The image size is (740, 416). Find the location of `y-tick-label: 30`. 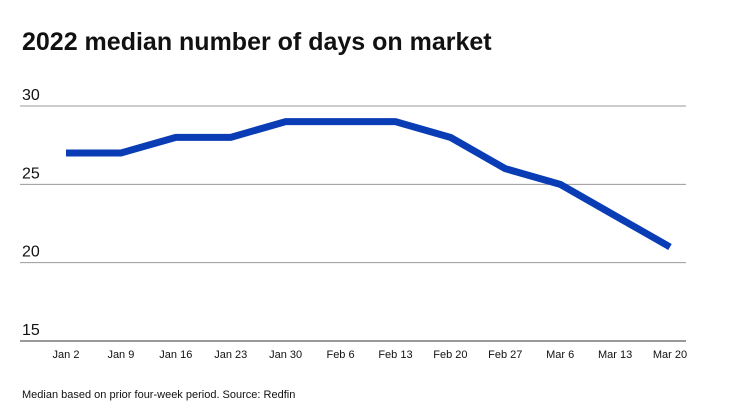

y-tick-label: 30 is located at coordinates (31, 95).